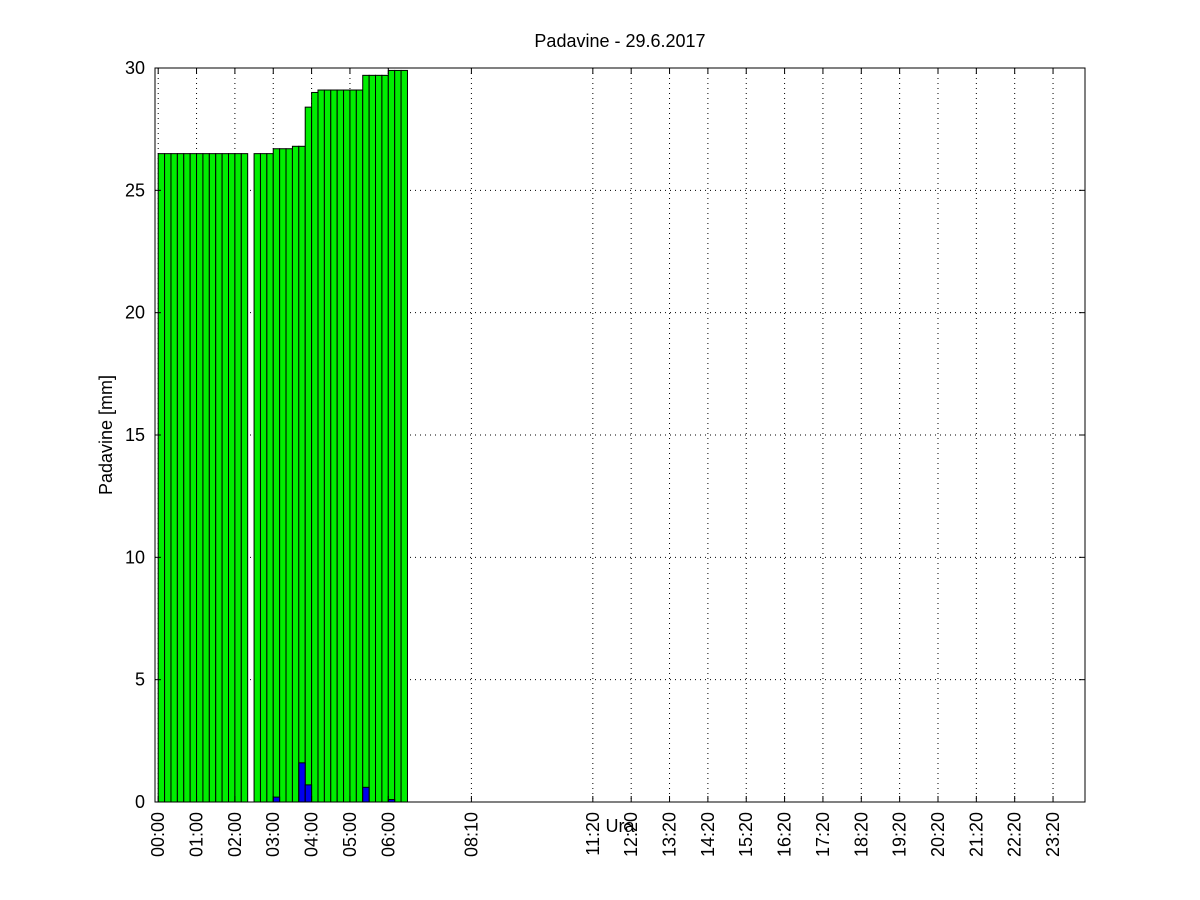 This screenshot has height=900, width=1200. Describe the element at coordinates (823, 834) in the screenshot. I see `x-tick-label: 17:20` at that location.